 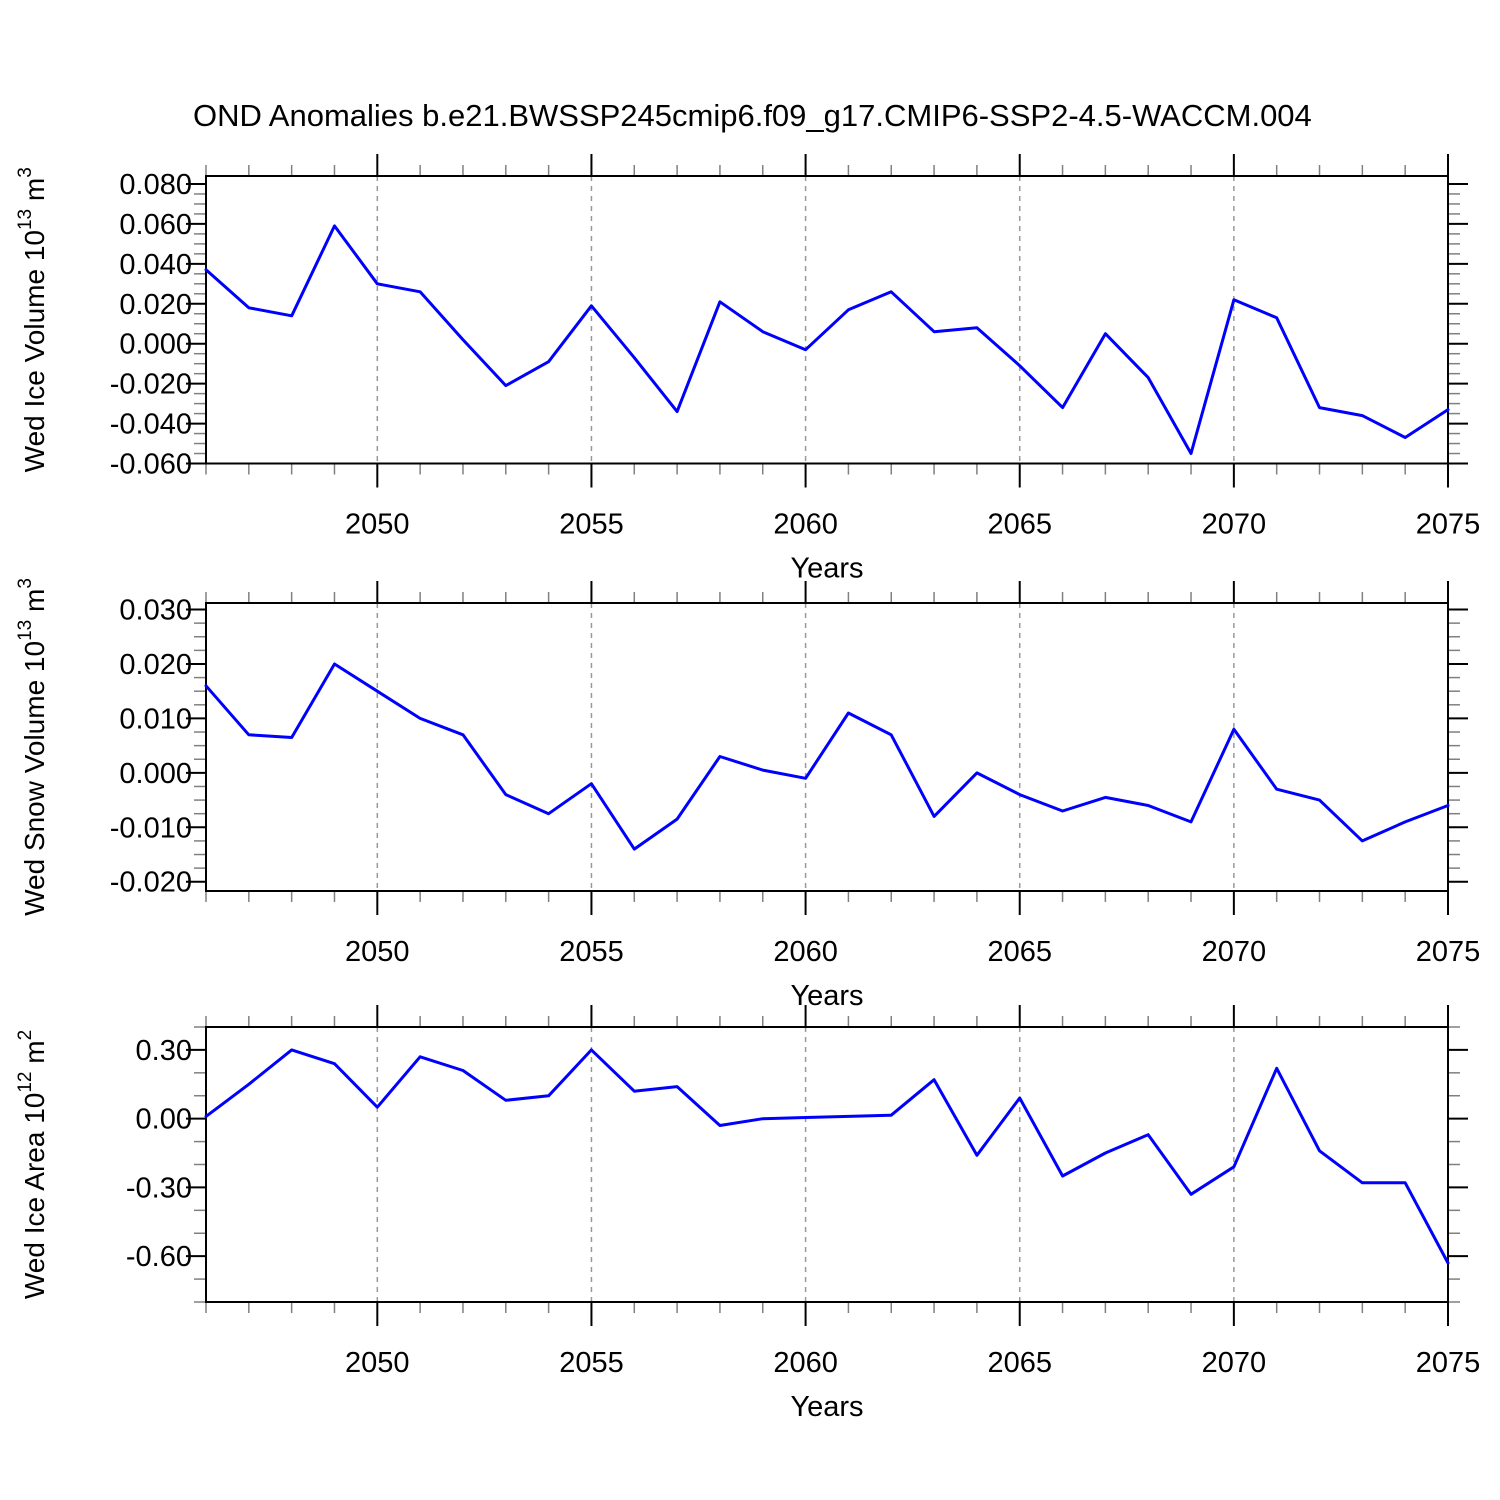 What do you see at coordinates (34, 1196) in the screenshot?
I see `y-axis-title-text: Wed Ice Area 10` at bounding box center [34, 1196].